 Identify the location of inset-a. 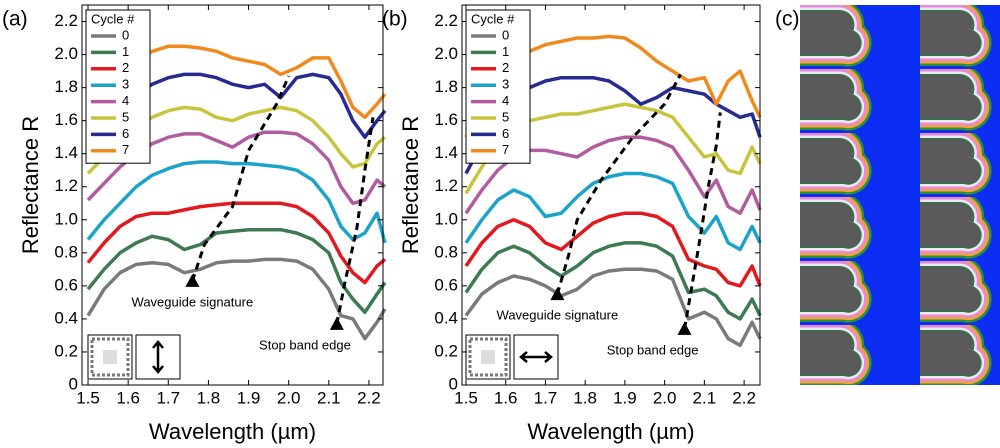
(134, 357).